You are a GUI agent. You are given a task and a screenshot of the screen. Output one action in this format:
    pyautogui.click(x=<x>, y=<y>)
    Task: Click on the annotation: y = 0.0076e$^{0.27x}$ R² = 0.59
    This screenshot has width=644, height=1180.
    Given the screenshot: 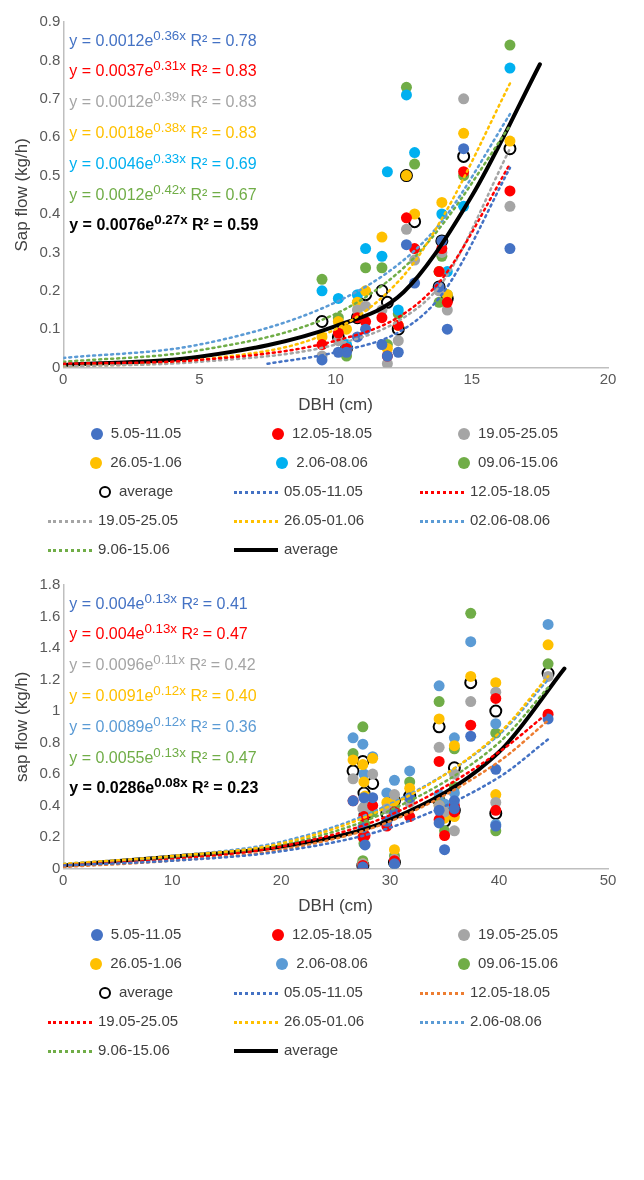 What is the action you would take?
    pyautogui.click(x=164, y=223)
    